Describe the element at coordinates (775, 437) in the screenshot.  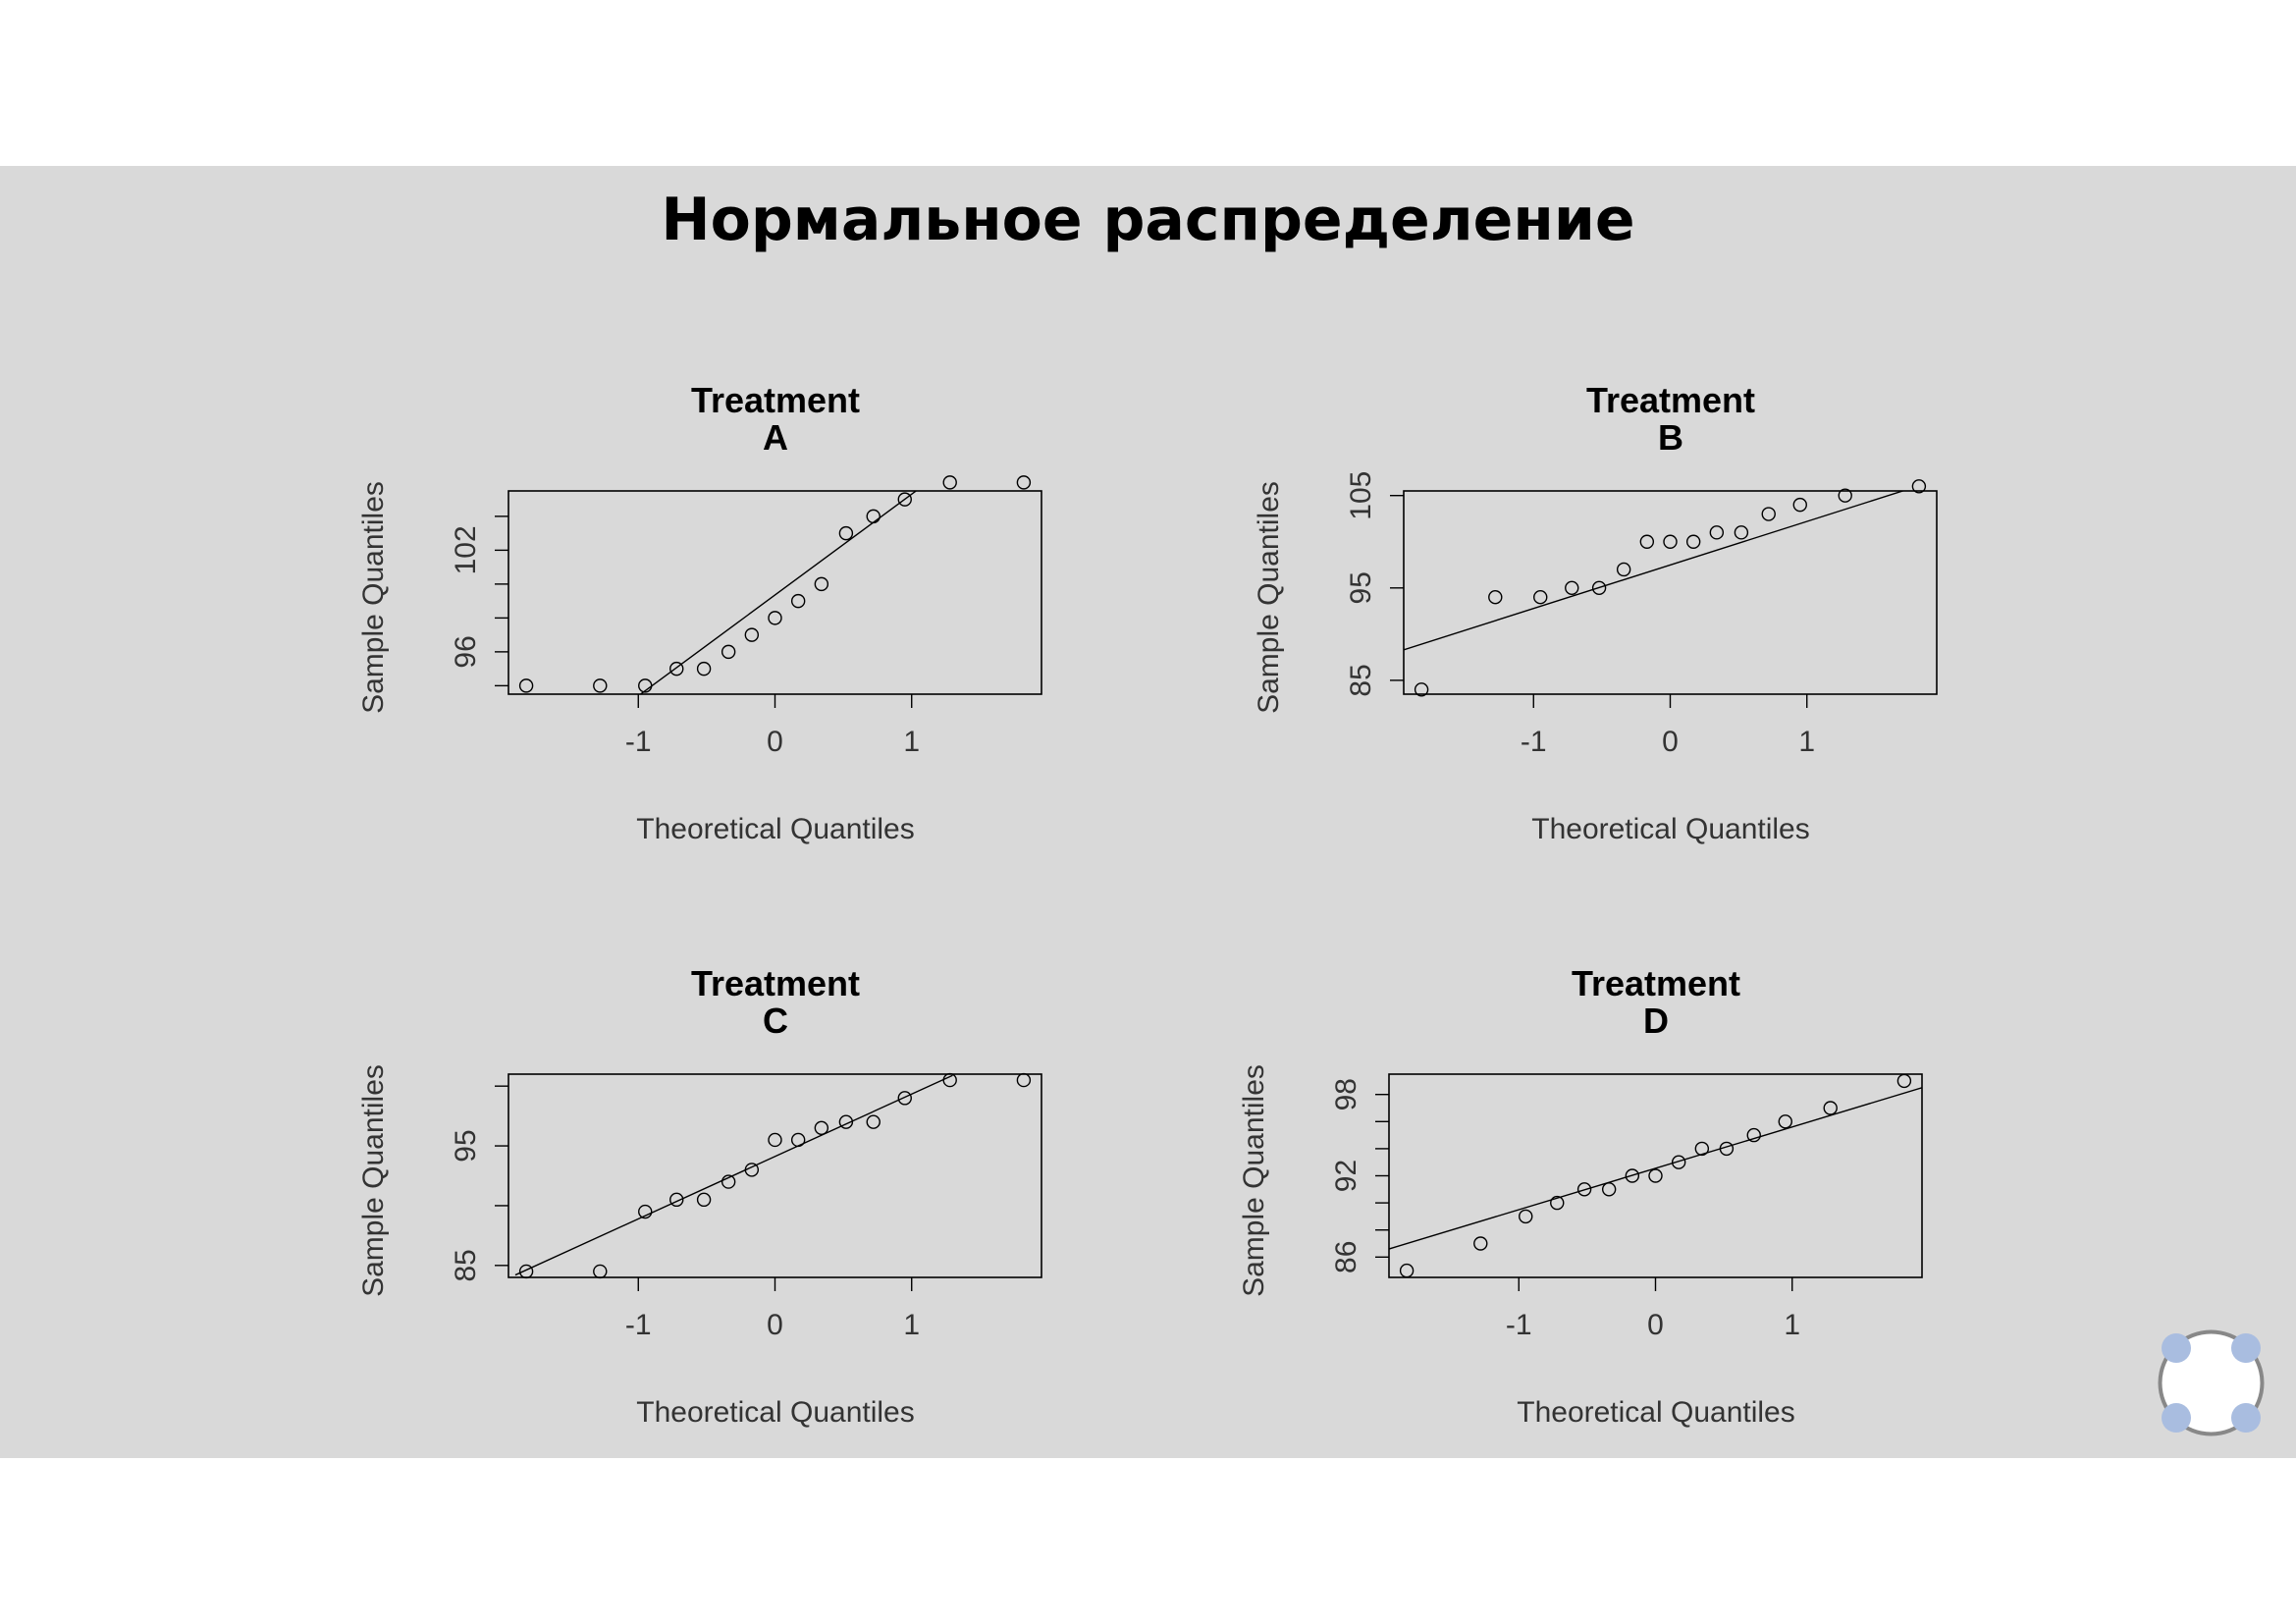
I see `plot-title-letter: A` at that location.